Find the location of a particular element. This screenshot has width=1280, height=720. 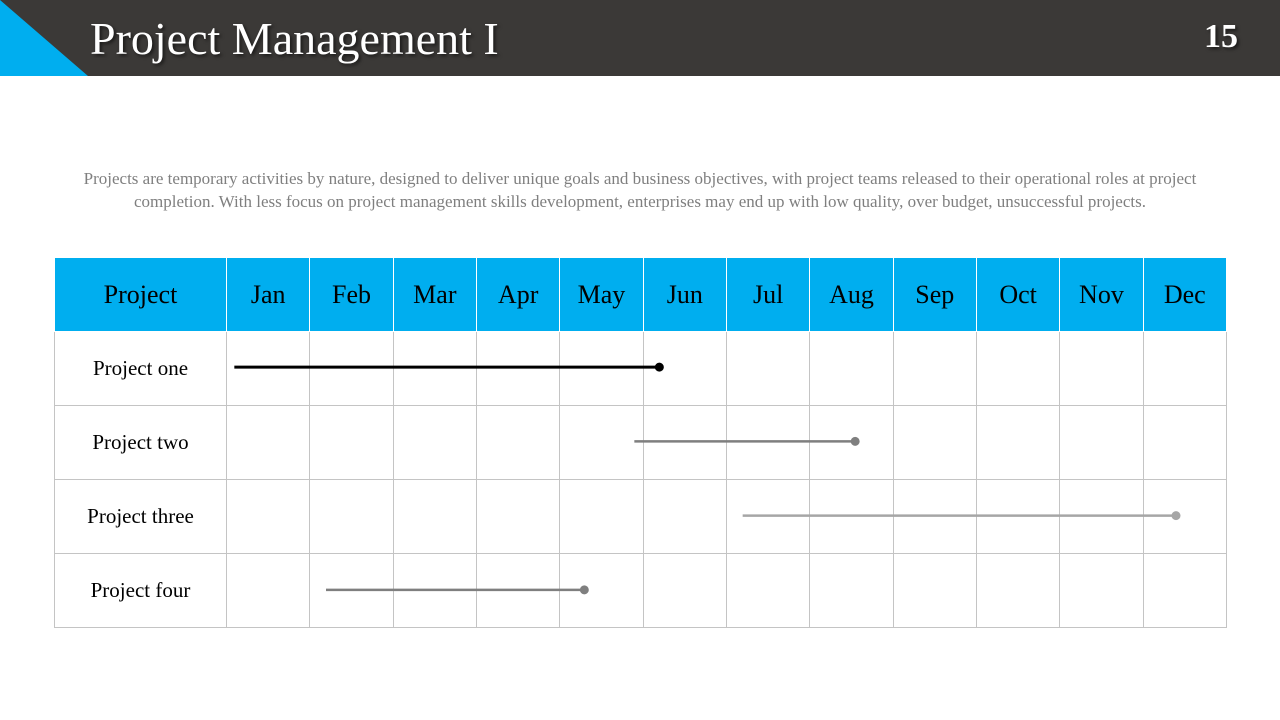

month-header-may: May is located at coordinates (601, 294).